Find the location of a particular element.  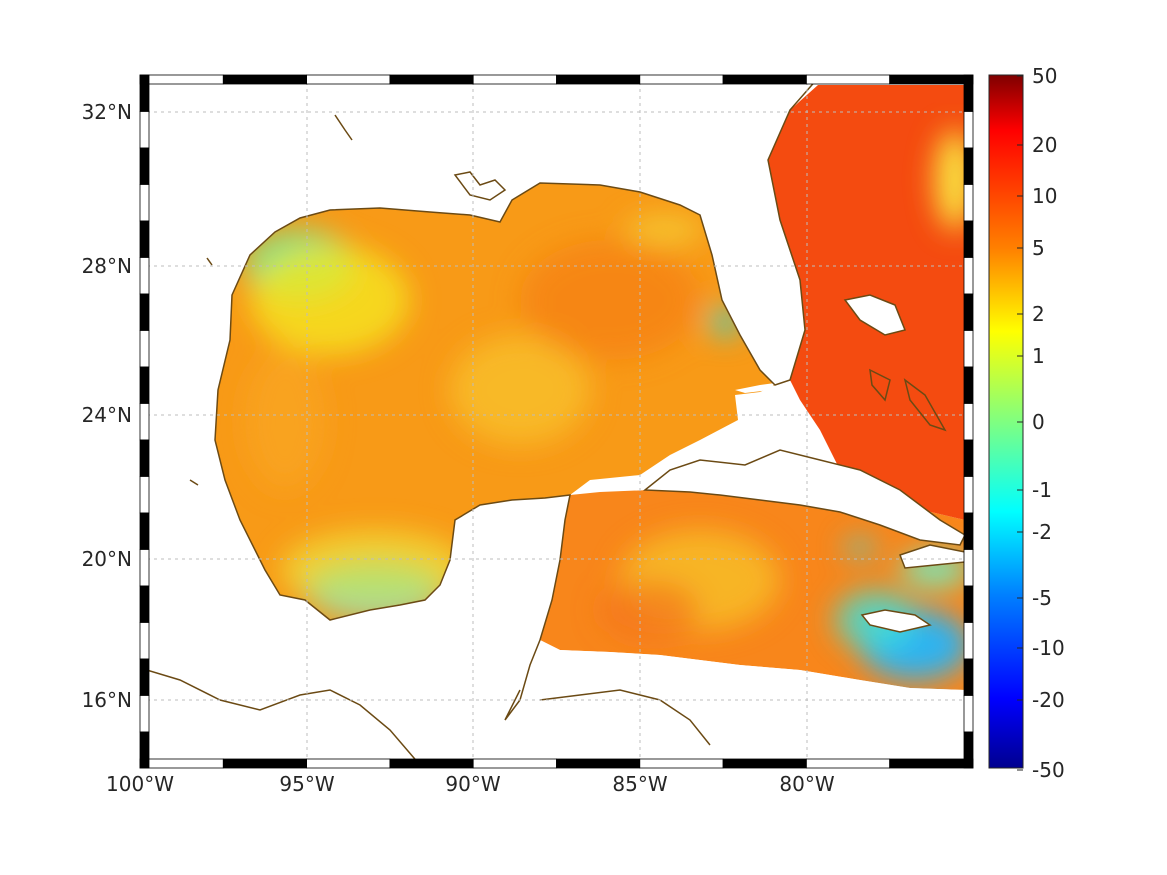

lat-tick-label: 24°N is located at coordinates (107, 415).